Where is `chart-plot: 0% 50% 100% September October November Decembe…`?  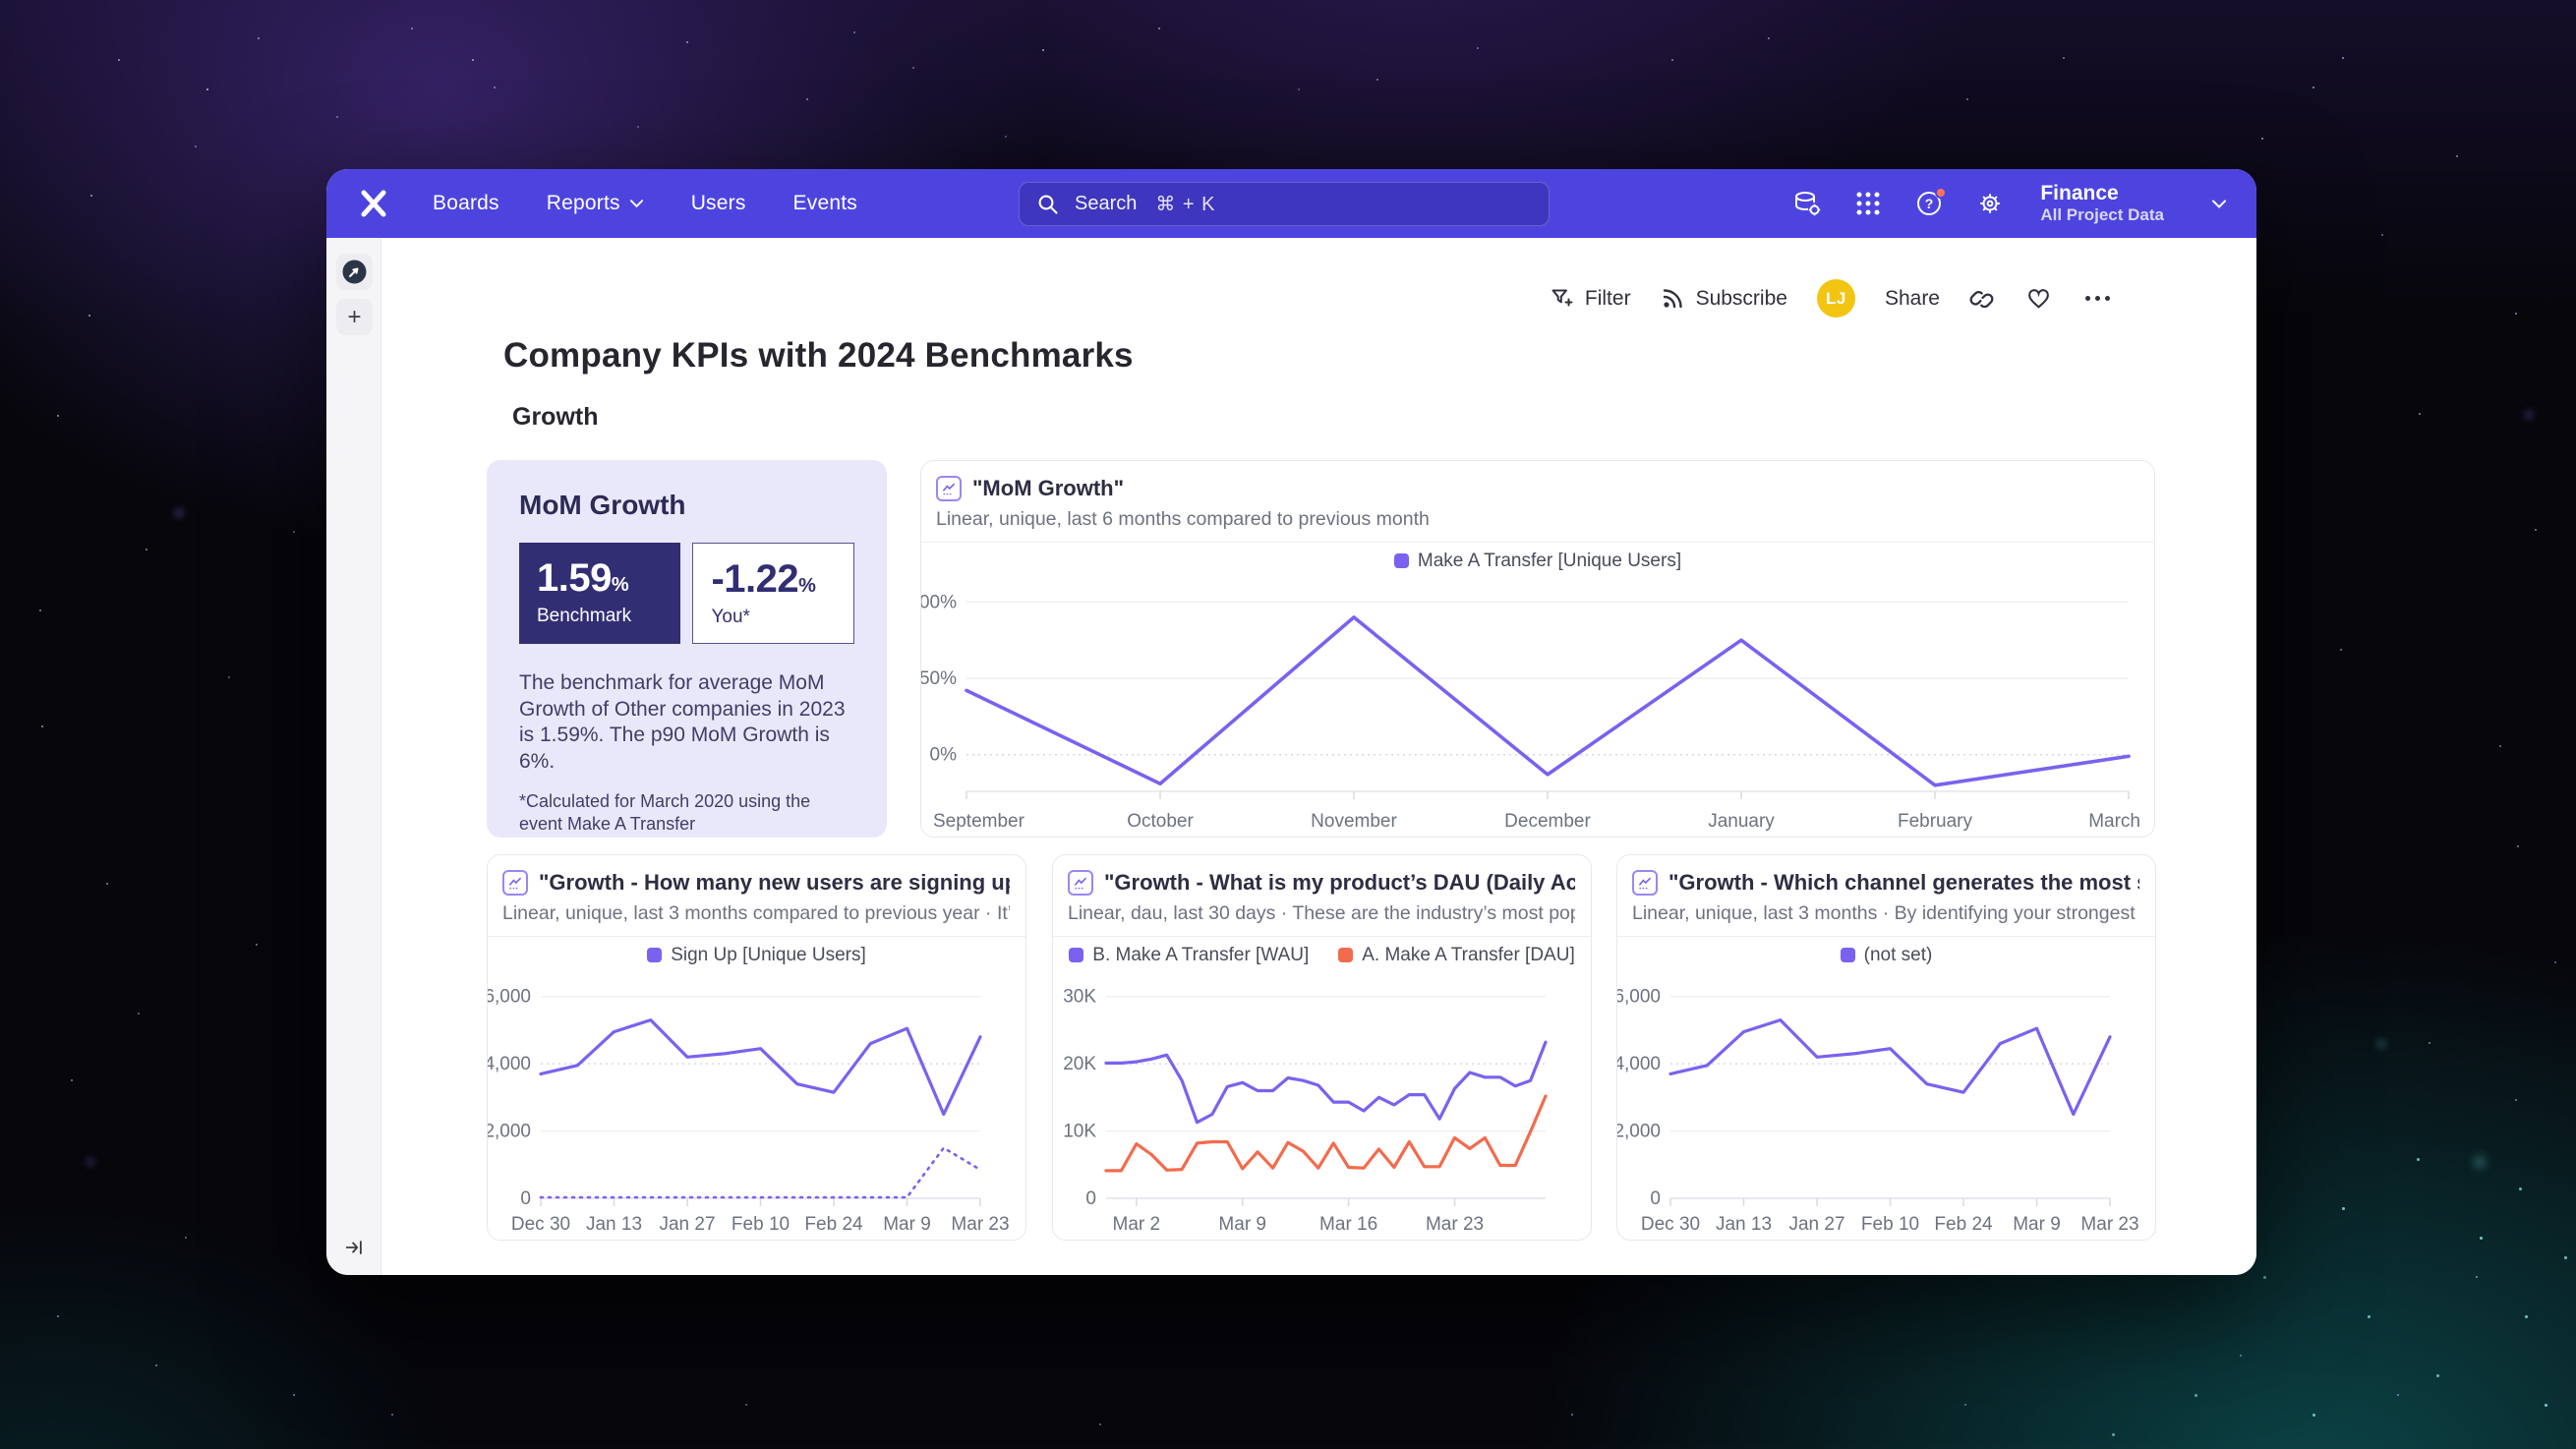
chart-plot: 0% 50% 100% September October November Decembe… is located at coordinates (1537, 708).